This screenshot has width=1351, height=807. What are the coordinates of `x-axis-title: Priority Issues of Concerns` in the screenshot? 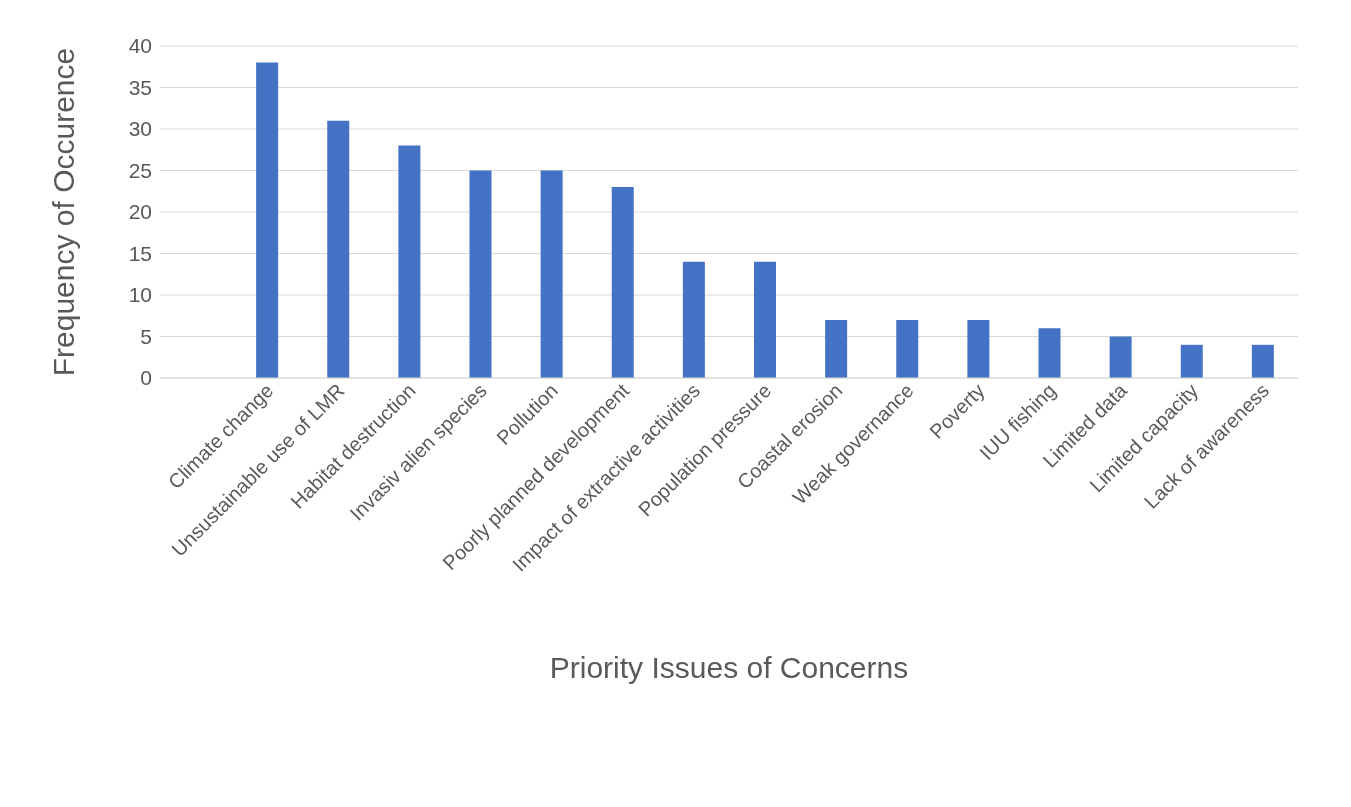 It's located at (729, 667).